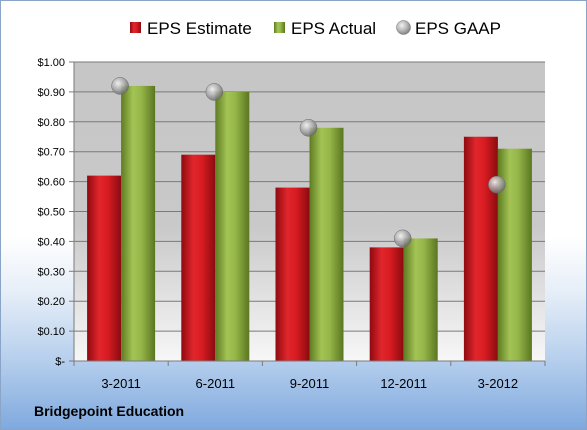 This screenshot has width=587, height=430. Describe the element at coordinates (51, 332) in the screenshot. I see `y-tick-label: $0.10` at that location.